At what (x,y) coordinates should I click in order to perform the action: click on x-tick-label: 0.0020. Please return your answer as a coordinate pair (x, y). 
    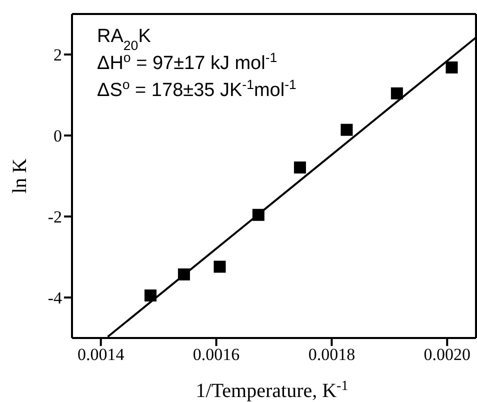
    Looking at the image, I should click on (447, 354).